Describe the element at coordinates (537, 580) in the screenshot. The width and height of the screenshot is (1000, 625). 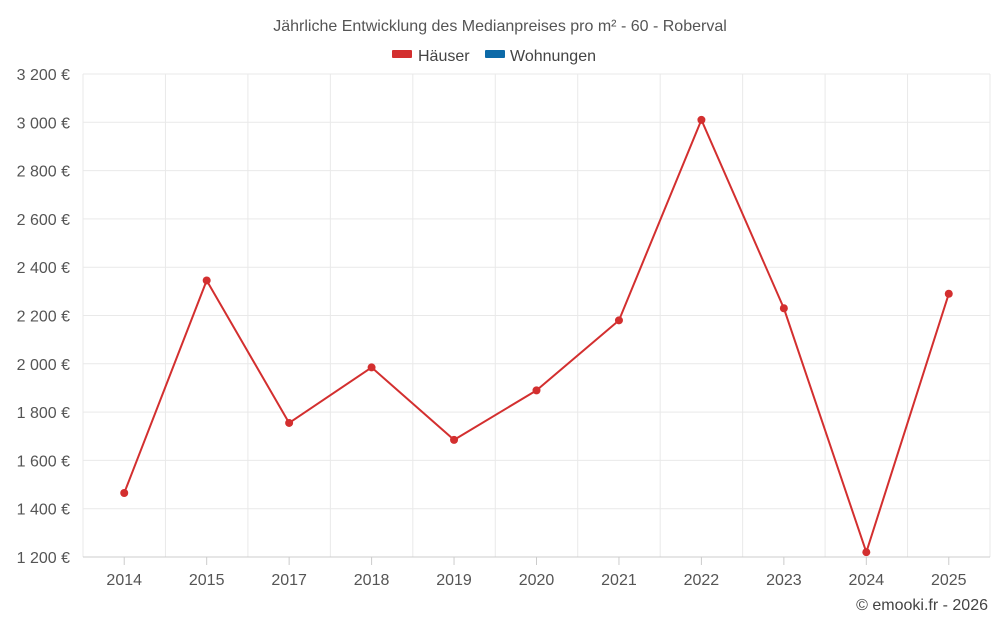
I see `x-tick-label: 2020` at that location.